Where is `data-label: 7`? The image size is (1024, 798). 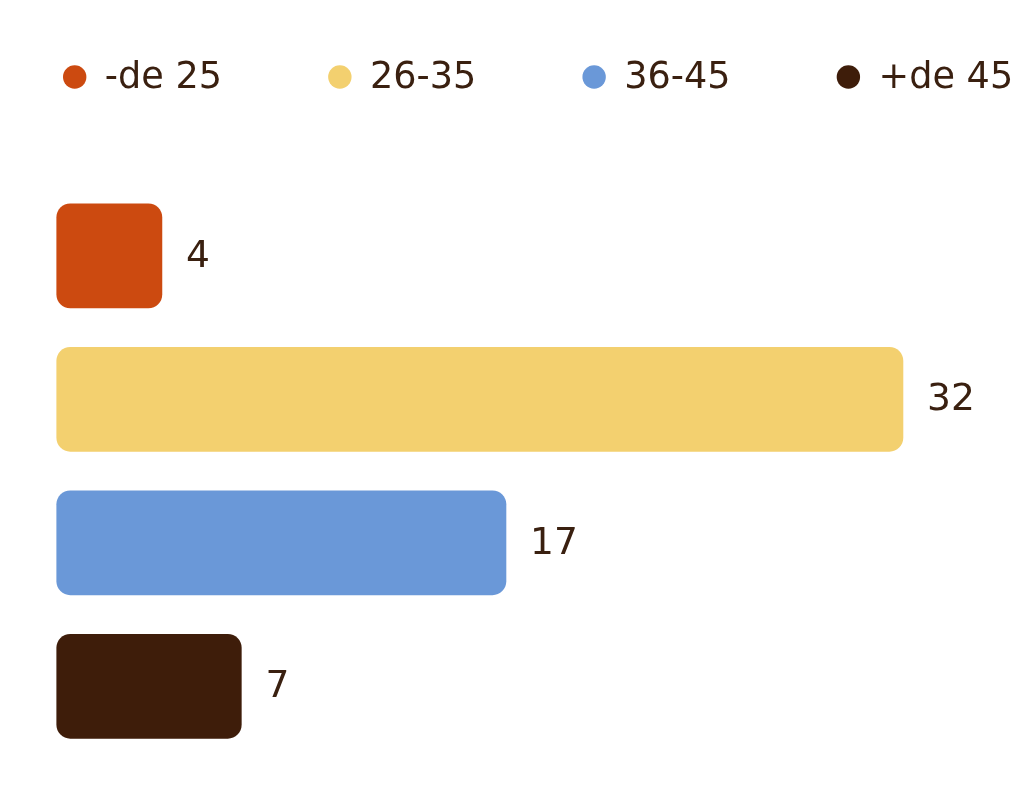 data-label: 7 is located at coordinates (277, 684).